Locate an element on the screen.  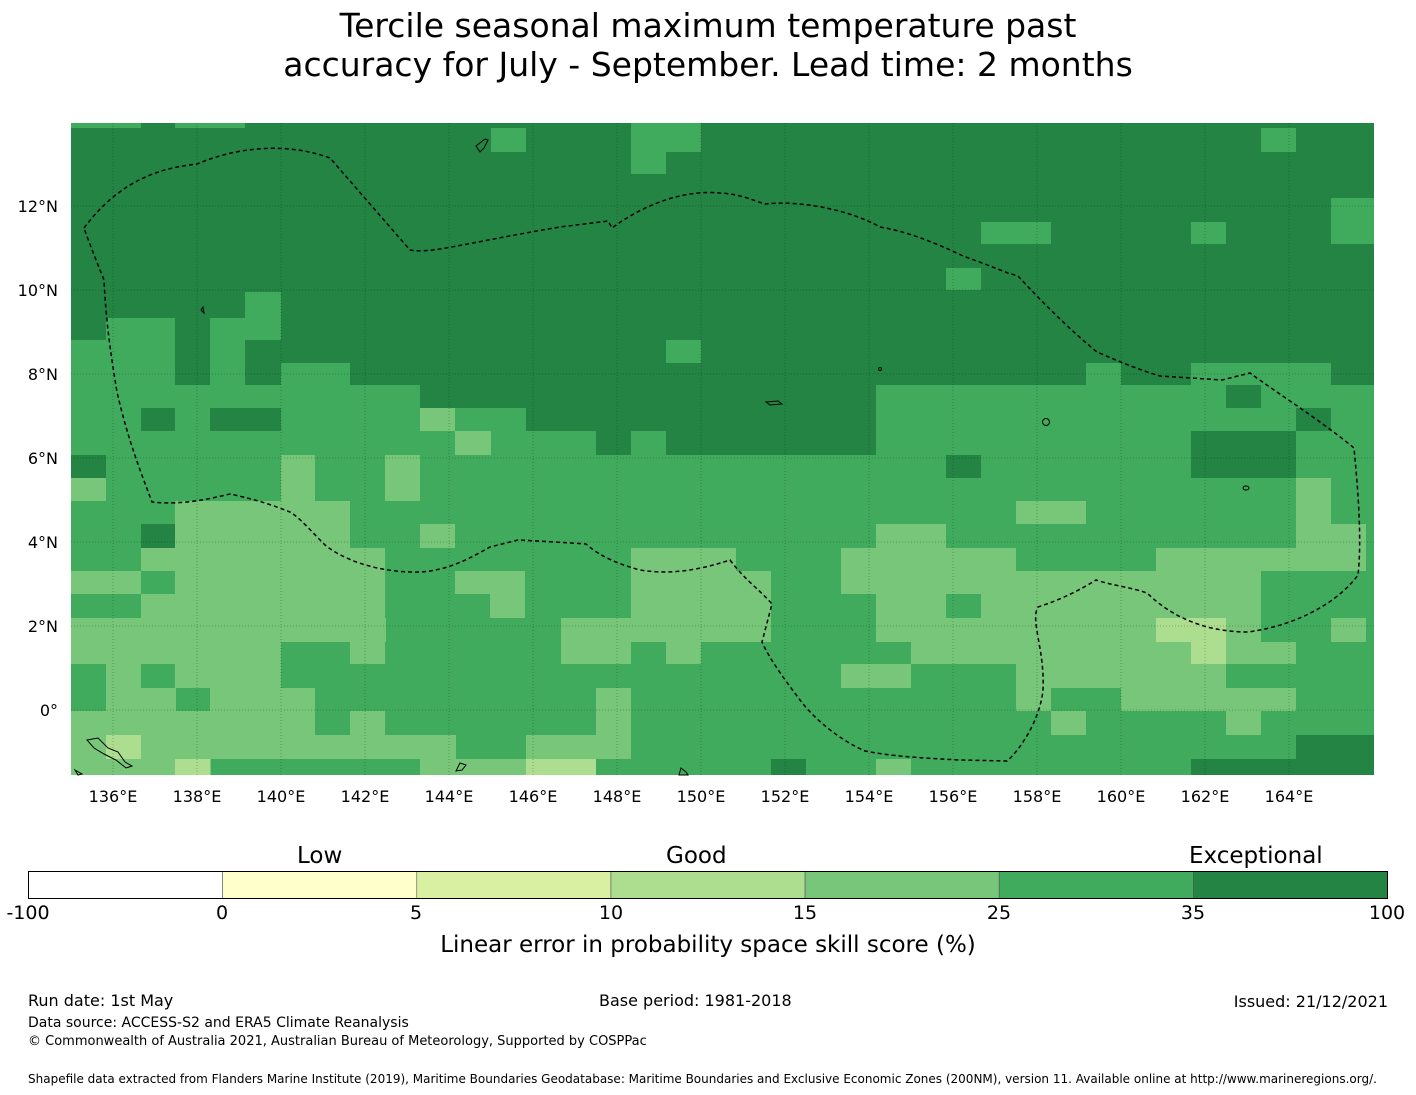
colorbar-cells is located at coordinates (708, 885).